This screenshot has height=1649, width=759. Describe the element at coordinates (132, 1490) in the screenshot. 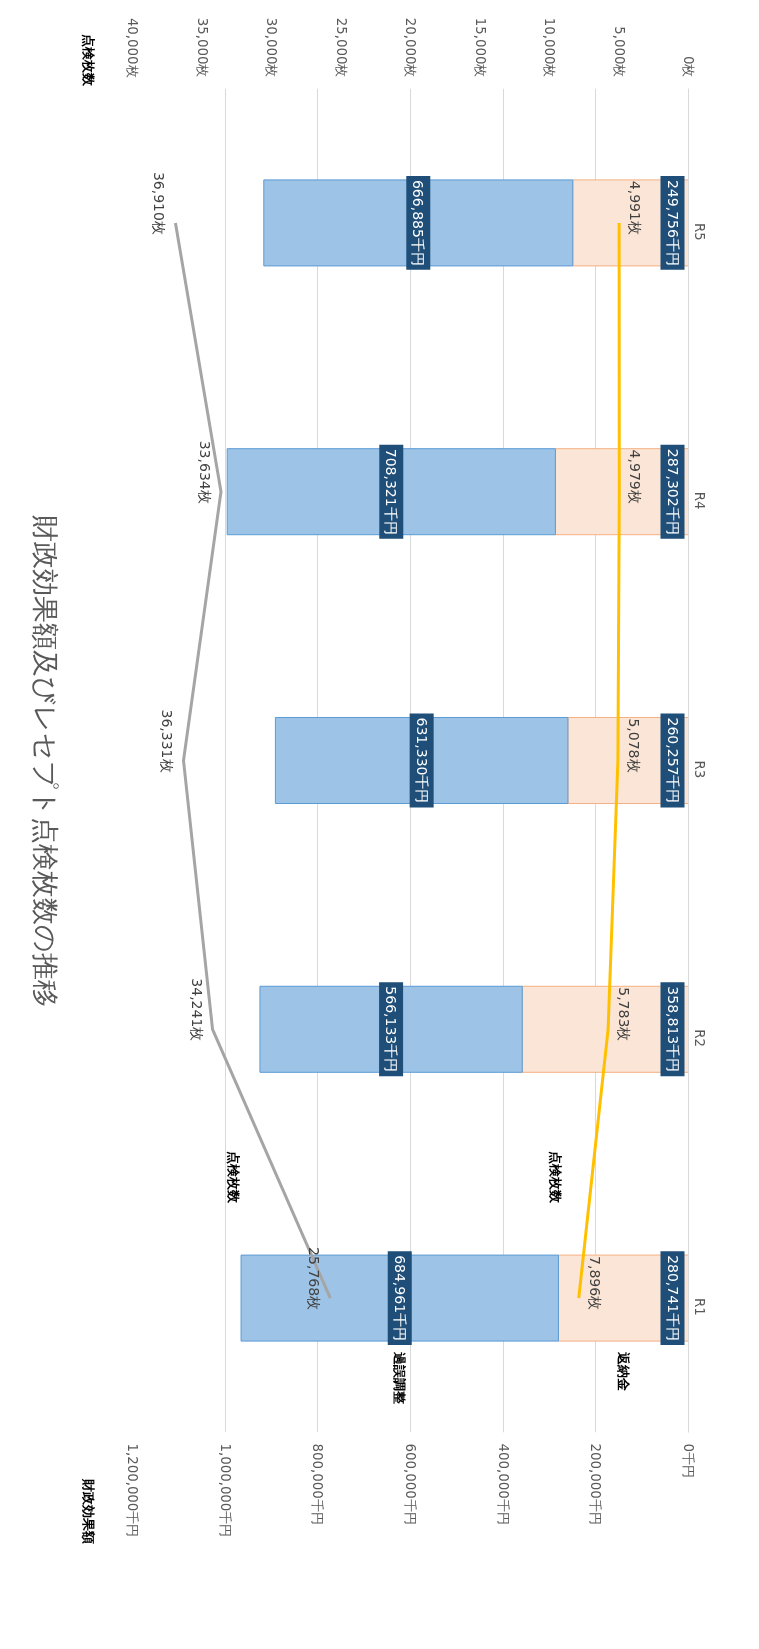

I see `x-tick-label: 1,200,000千円` at that location.